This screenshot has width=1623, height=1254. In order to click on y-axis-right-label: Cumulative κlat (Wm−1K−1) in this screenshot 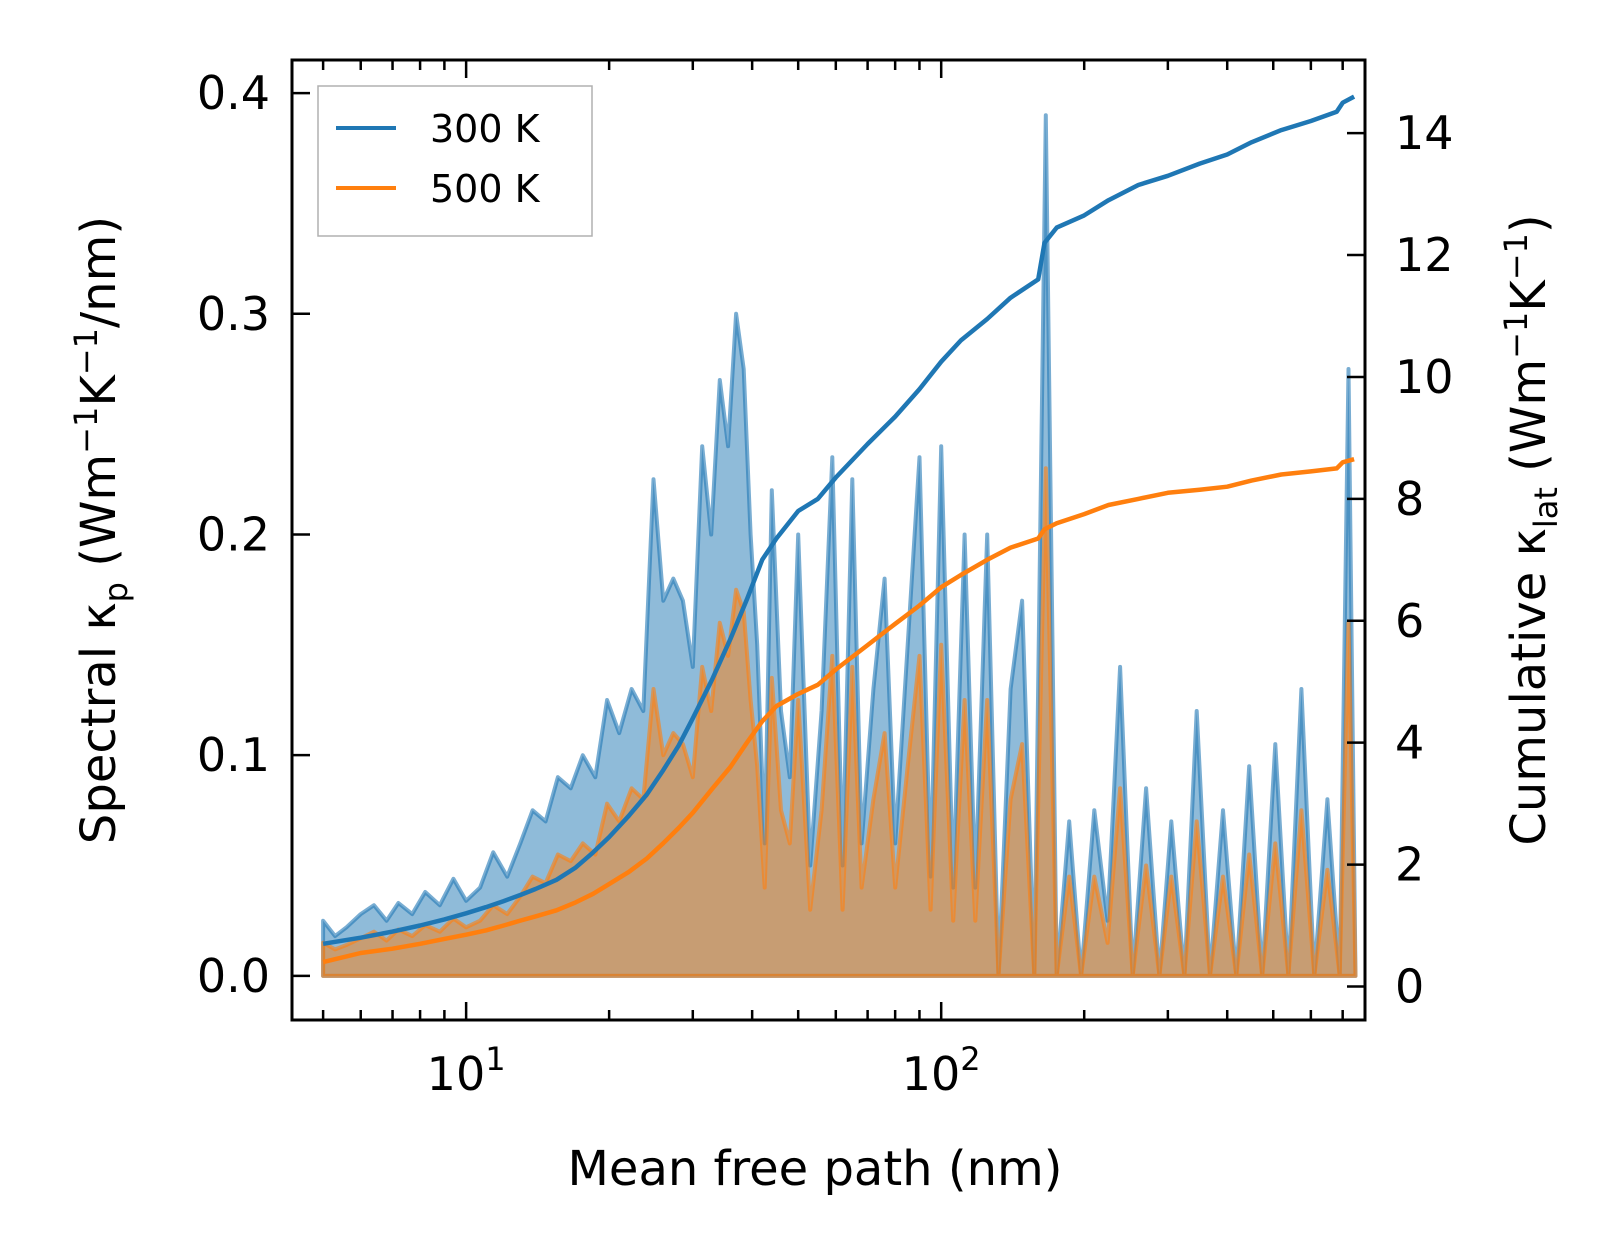, I will do `click(1531, 529)`.